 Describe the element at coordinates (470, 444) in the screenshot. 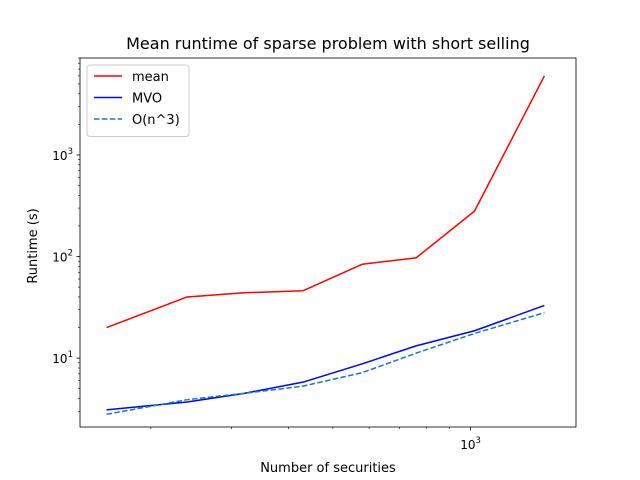

I see `x-tick-label: 103` at that location.